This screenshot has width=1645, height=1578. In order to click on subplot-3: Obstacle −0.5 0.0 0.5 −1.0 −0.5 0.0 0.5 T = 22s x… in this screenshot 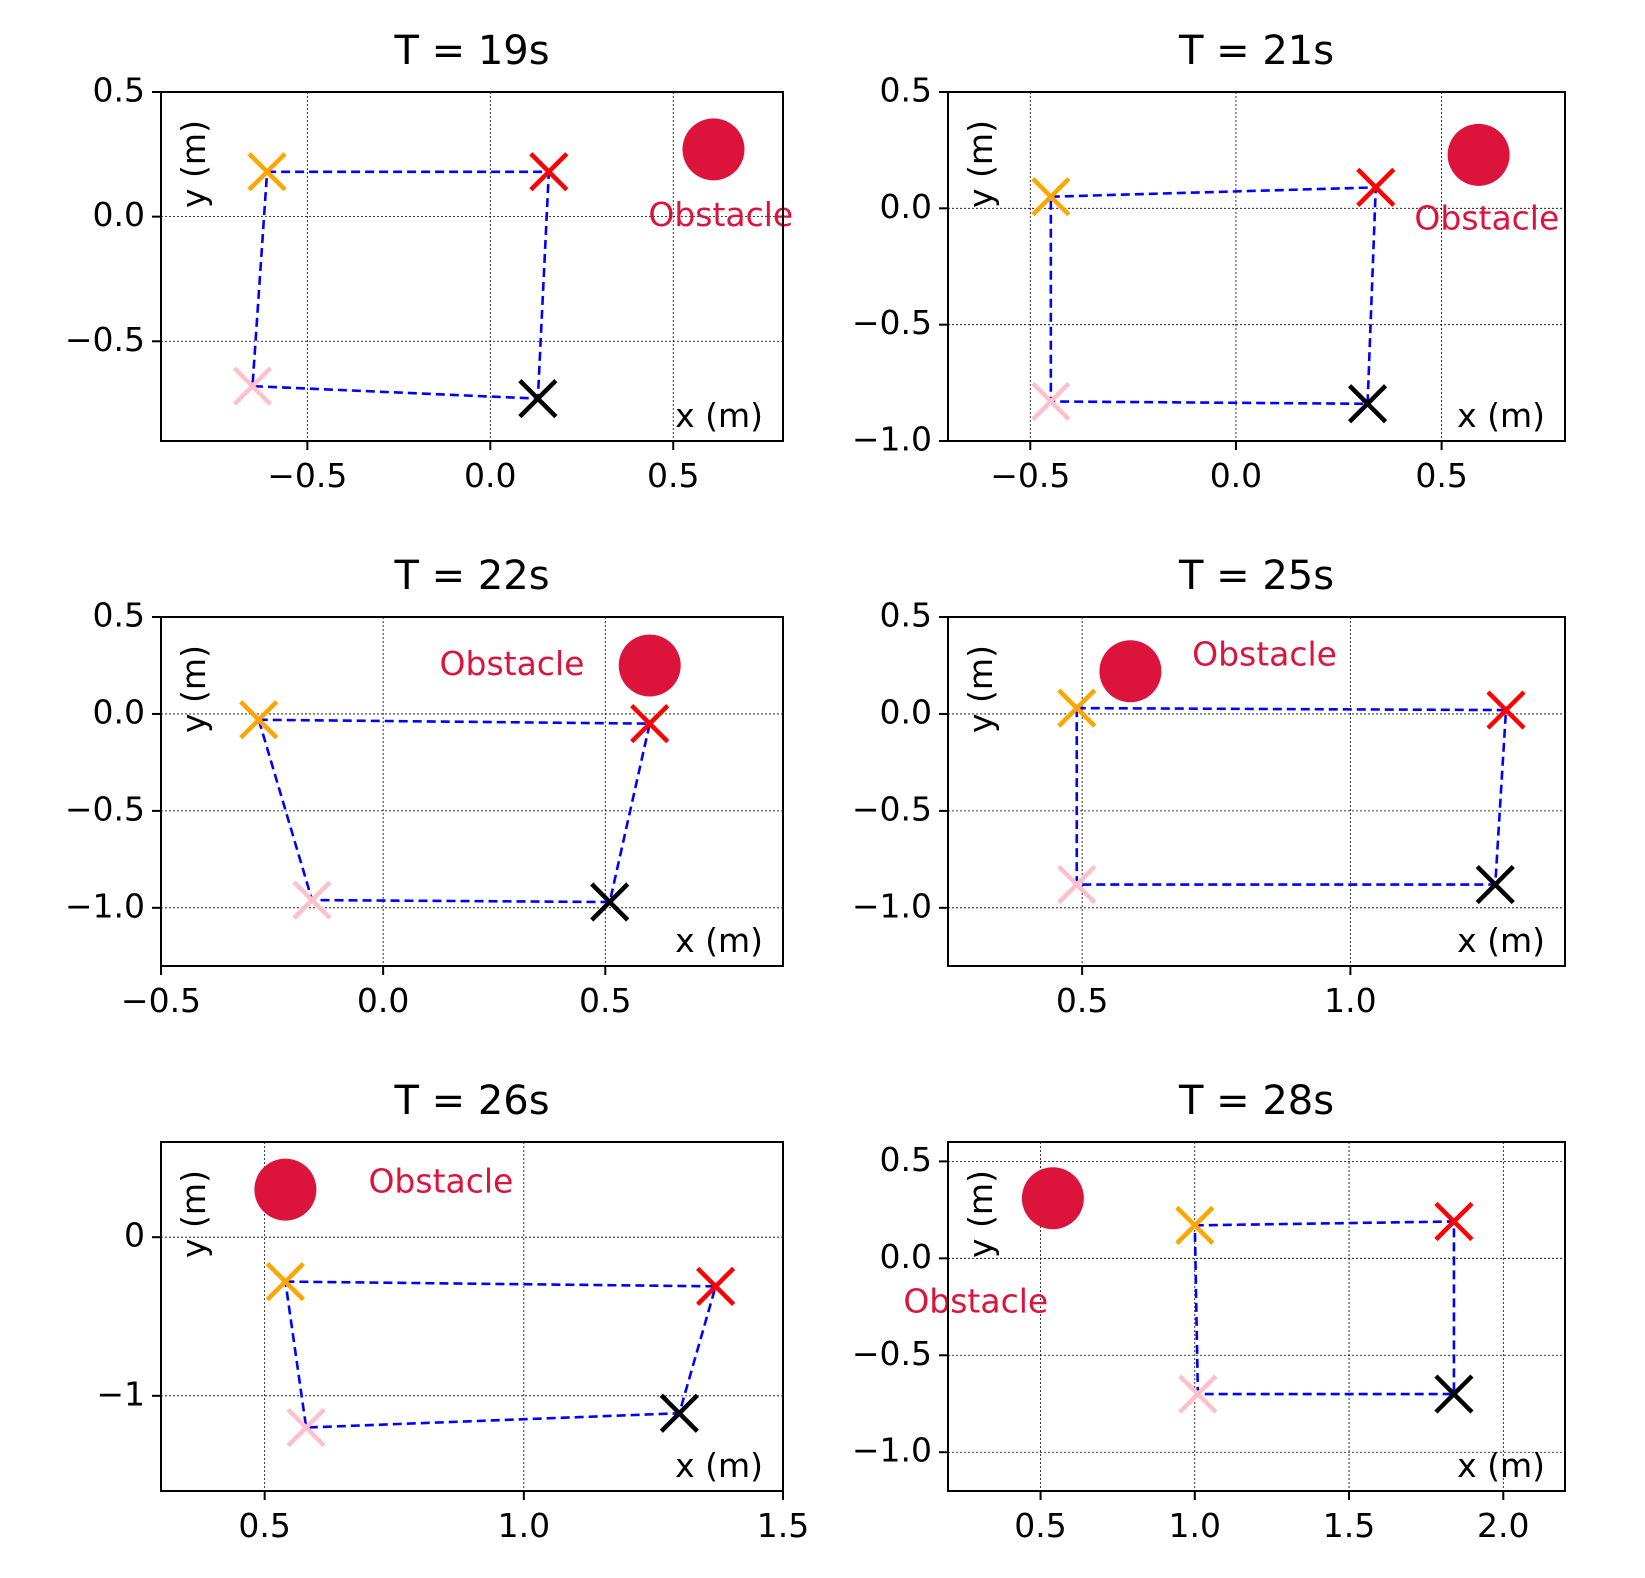, I will do `click(424, 786)`.